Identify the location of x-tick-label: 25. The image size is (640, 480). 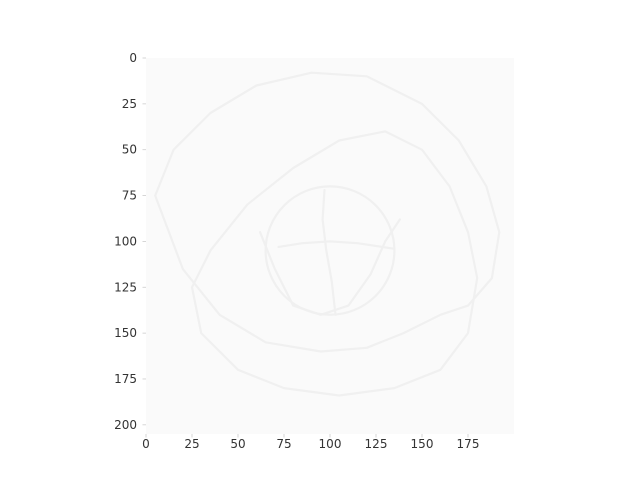
(191, 444).